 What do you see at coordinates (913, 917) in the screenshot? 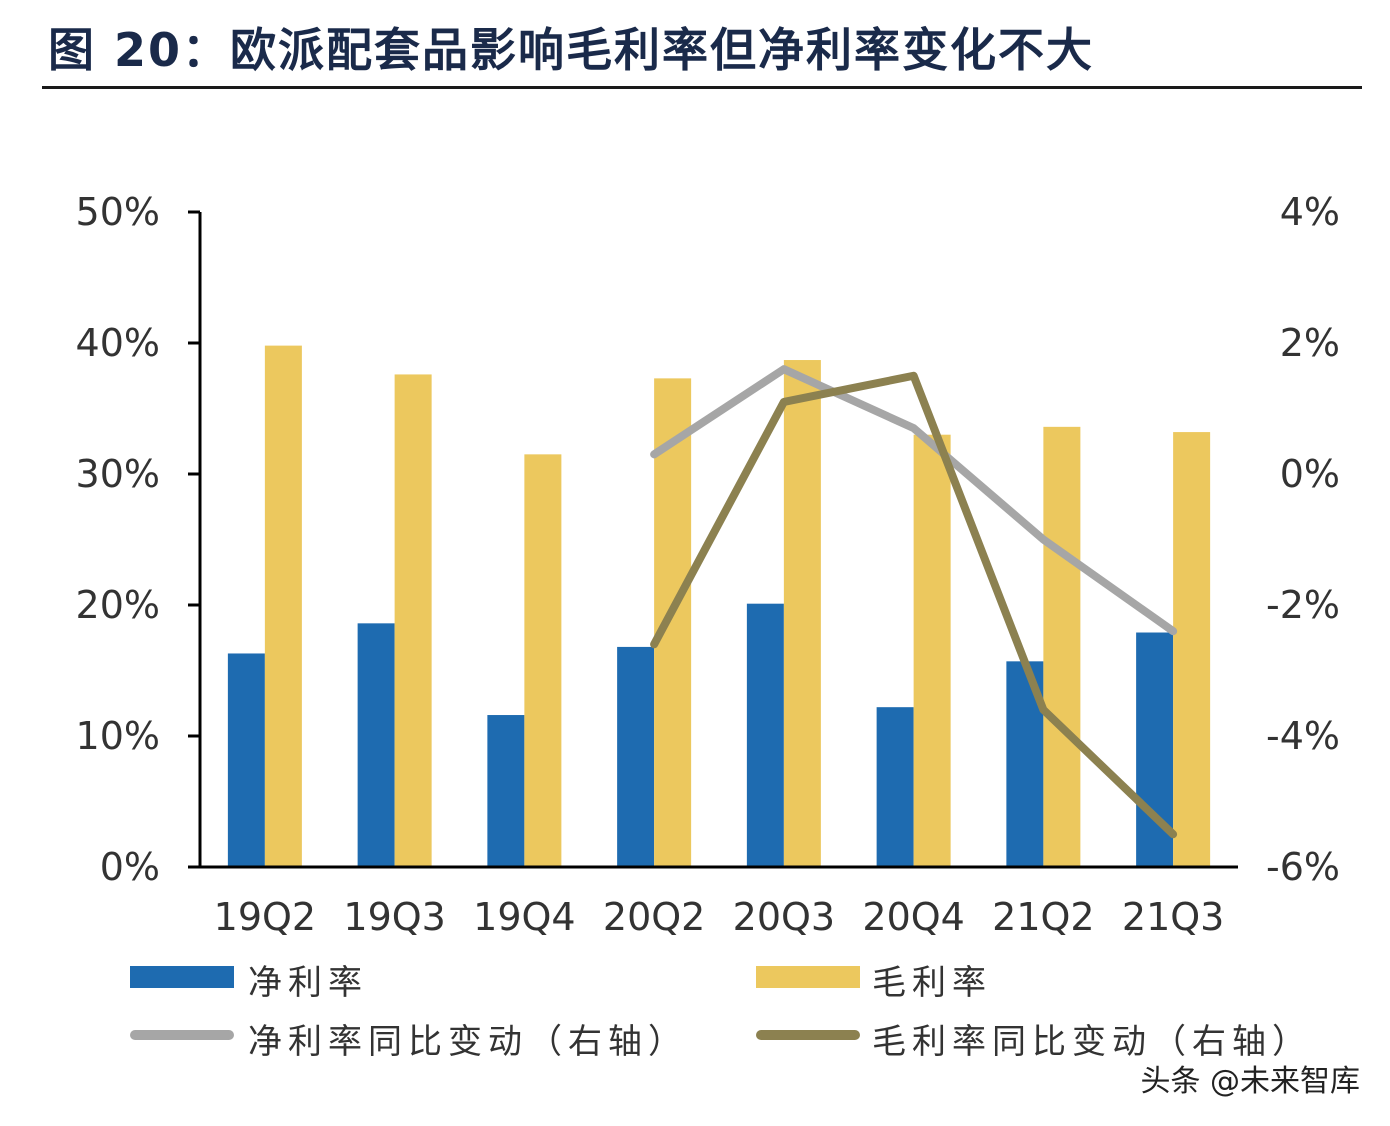
I see `x-tick-label: 20Q4` at bounding box center [913, 917].